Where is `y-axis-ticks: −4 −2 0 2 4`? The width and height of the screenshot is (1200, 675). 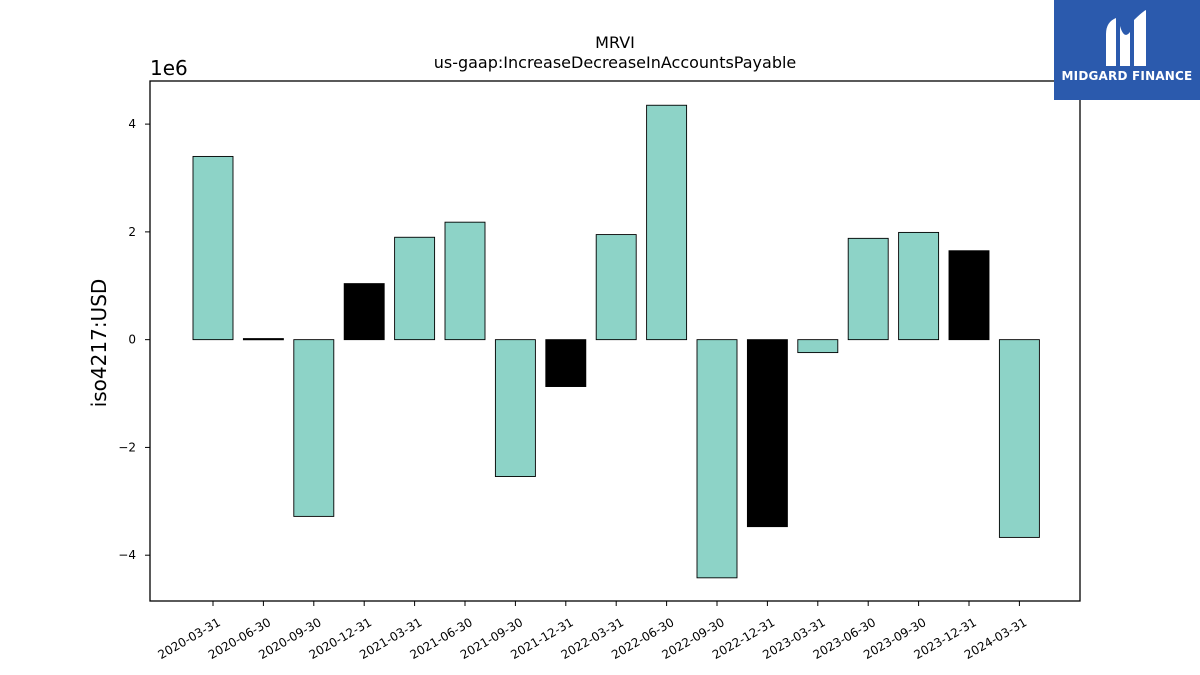 y-axis-ticks: −4 −2 0 2 4 is located at coordinates (134, 339).